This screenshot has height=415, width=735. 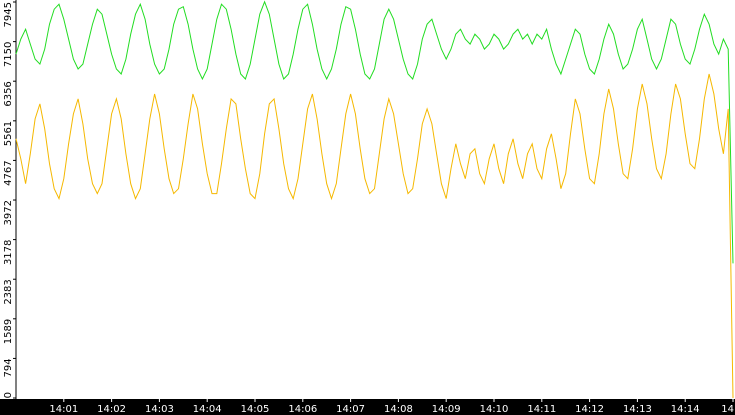 What do you see at coordinates (8, 54) in the screenshot?
I see `y-tick-label: 7150` at bounding box center [8, 54].